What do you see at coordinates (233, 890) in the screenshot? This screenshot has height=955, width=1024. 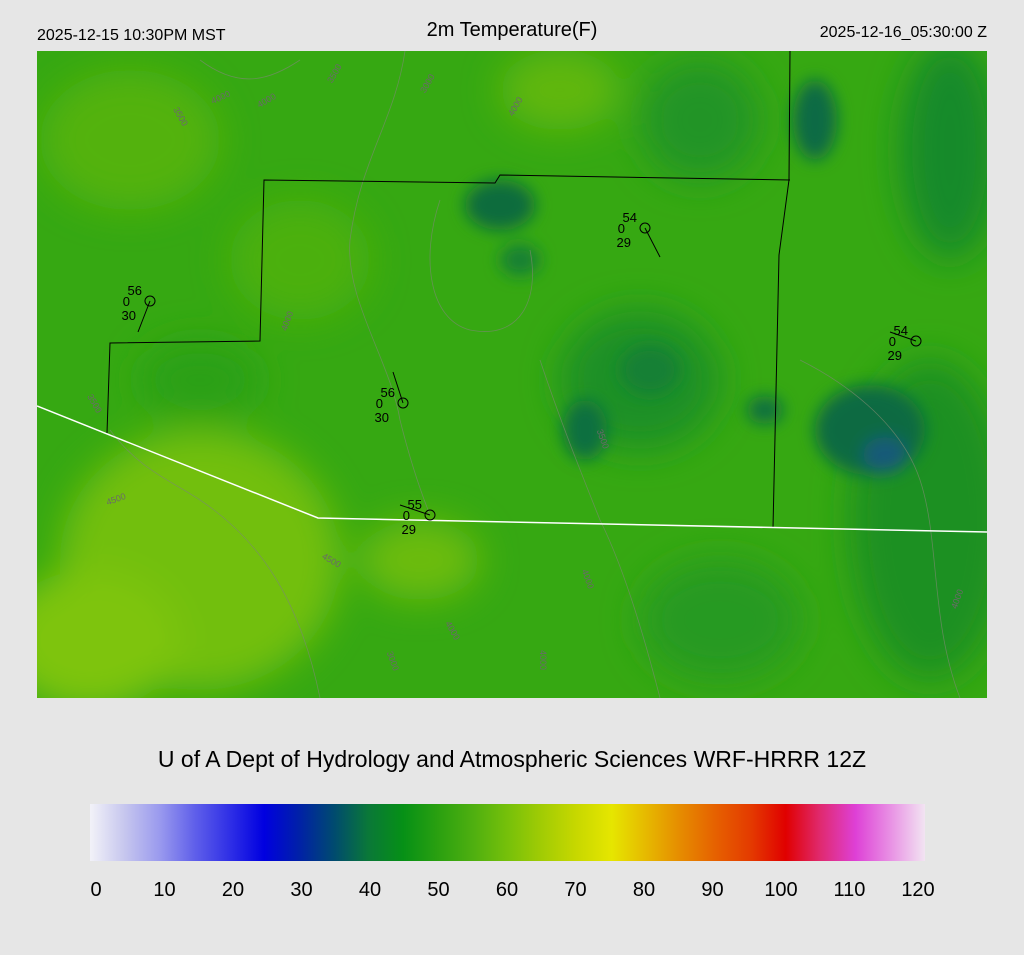 I see `colorbar-tick-label: 20` at bounding box center [233, 890].